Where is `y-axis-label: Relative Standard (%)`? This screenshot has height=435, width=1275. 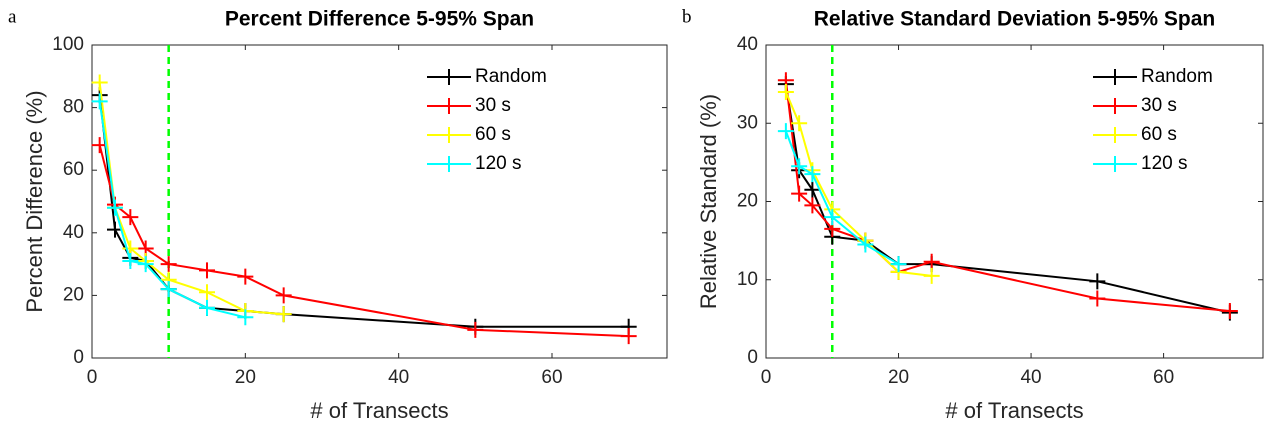 y-axis-label: Relative Standard (%) is located at coordinates (708, 201).